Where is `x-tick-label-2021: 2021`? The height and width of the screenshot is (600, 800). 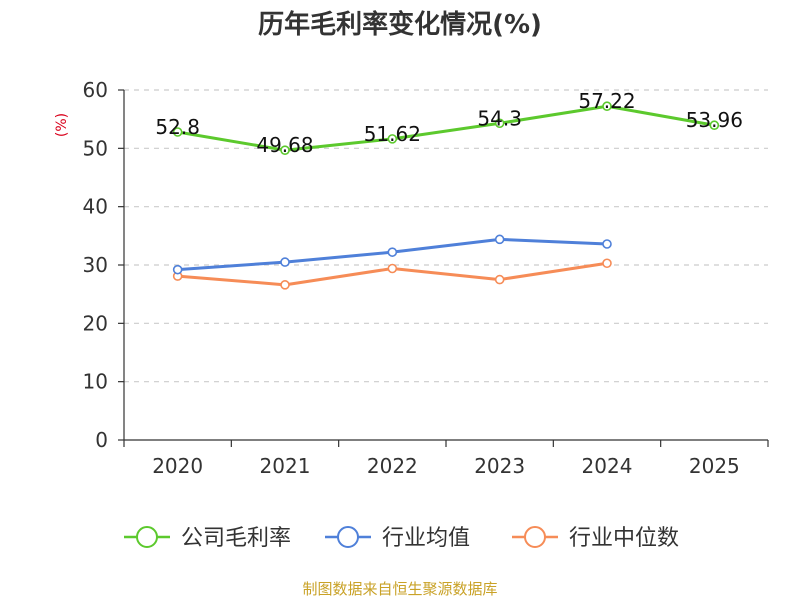 x-tick-label-2021: 2021 is located at coordinates (285, 466).